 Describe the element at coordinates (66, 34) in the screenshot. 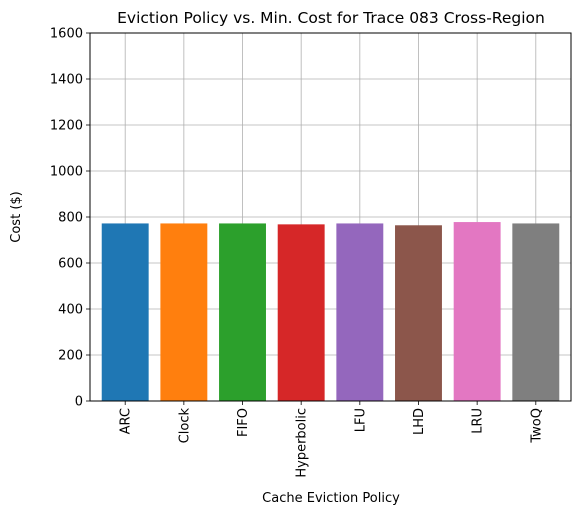

I see `y-tick-label: 1600` at that location.